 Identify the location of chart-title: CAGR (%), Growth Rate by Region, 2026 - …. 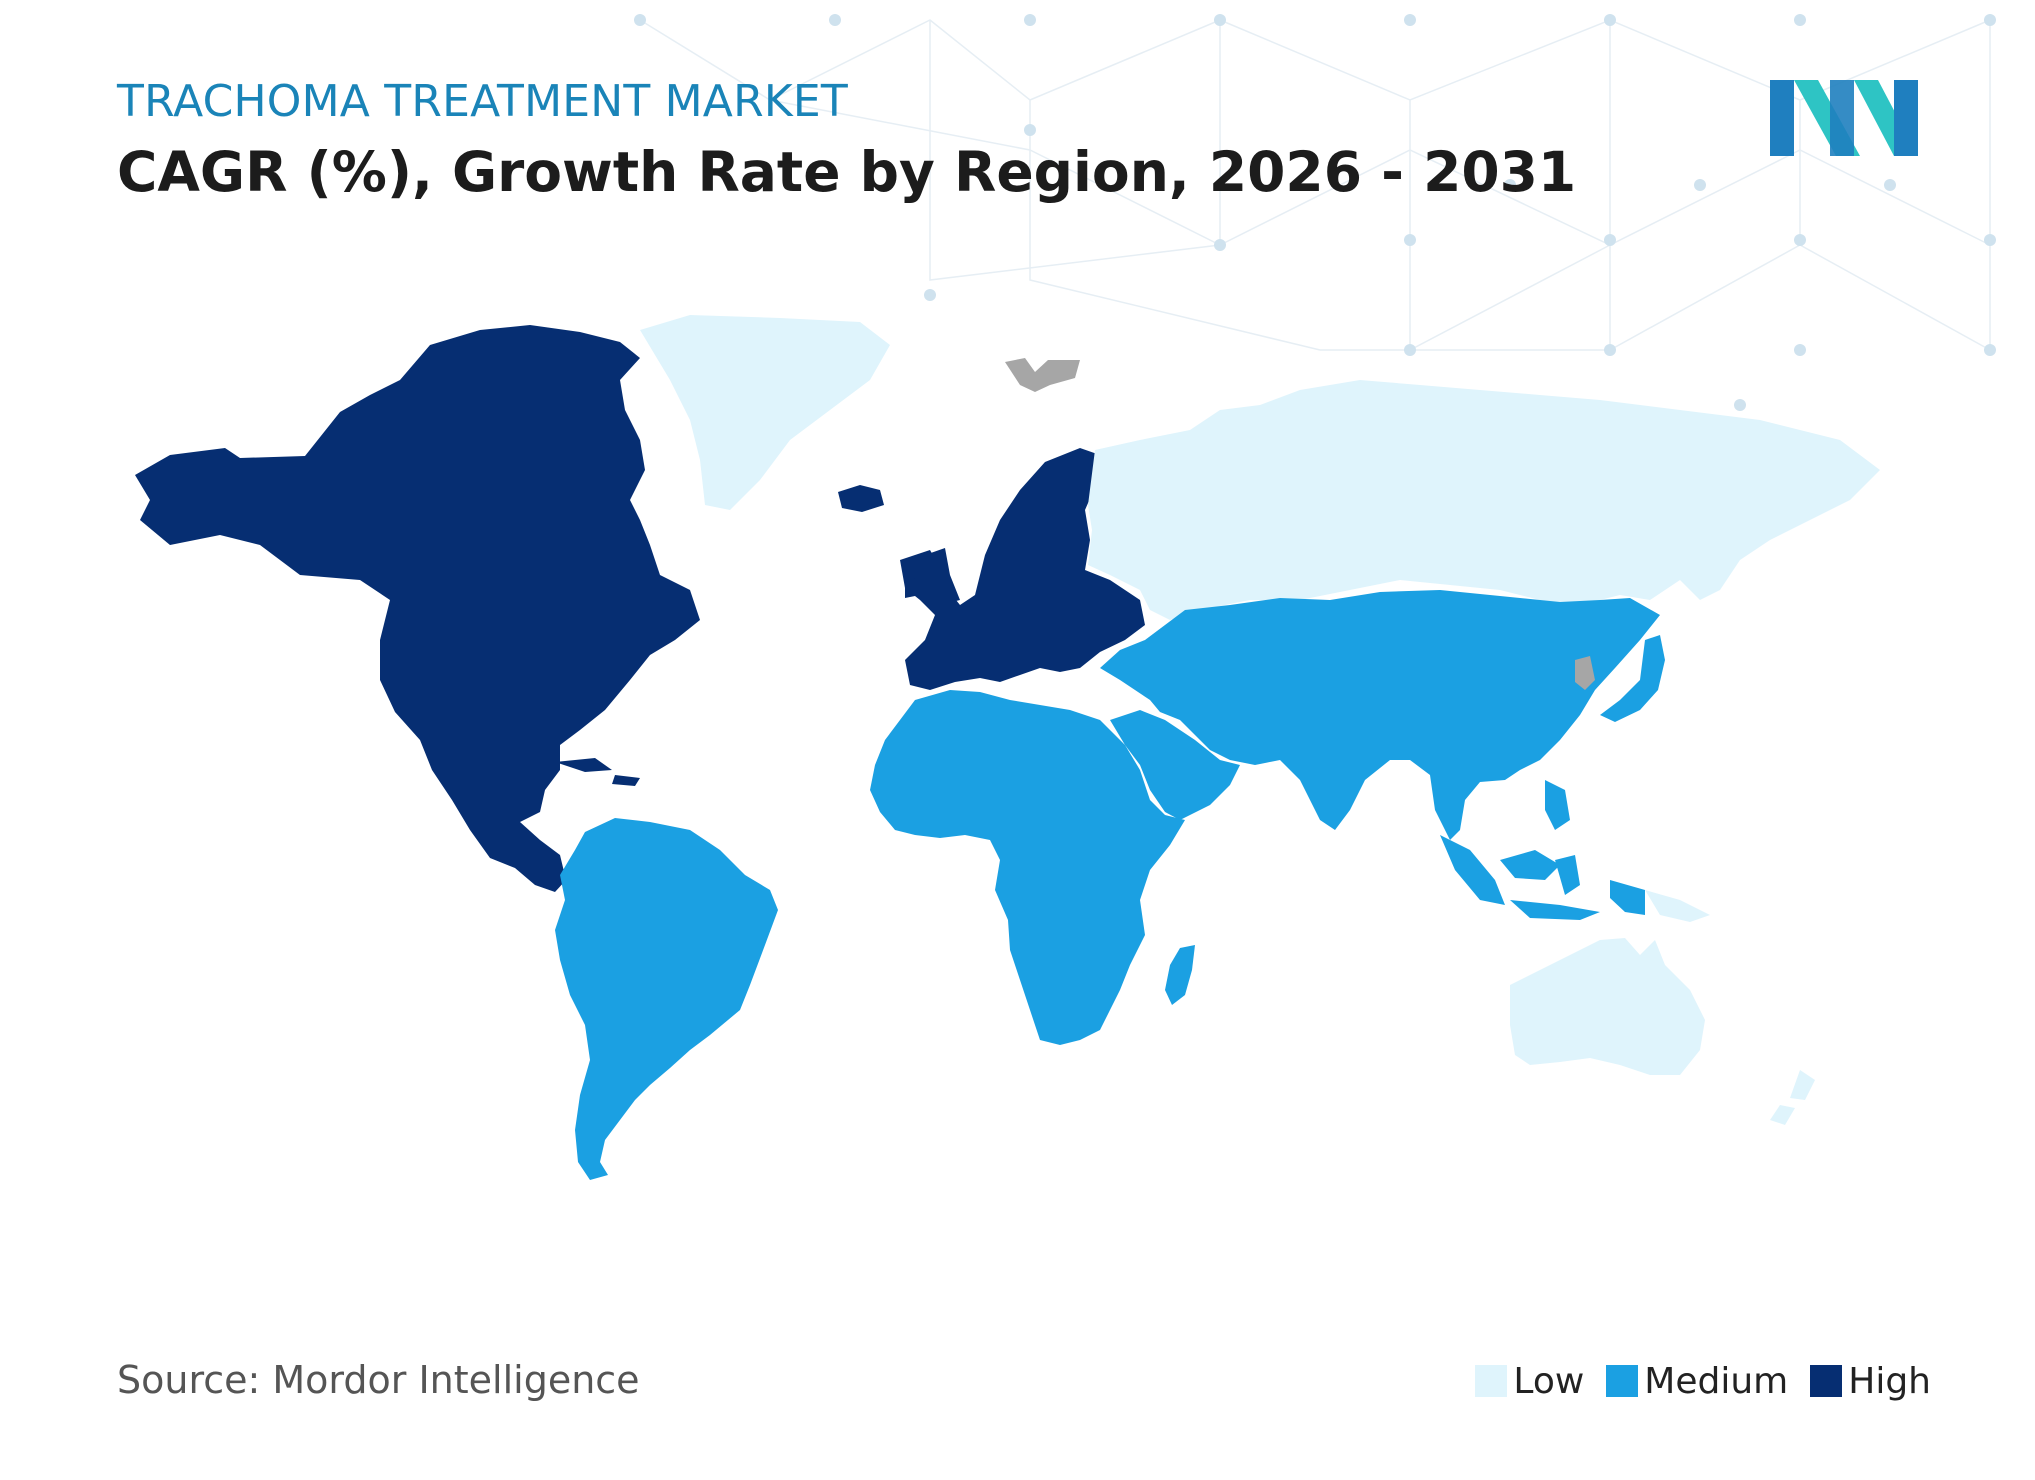
(847, 172).